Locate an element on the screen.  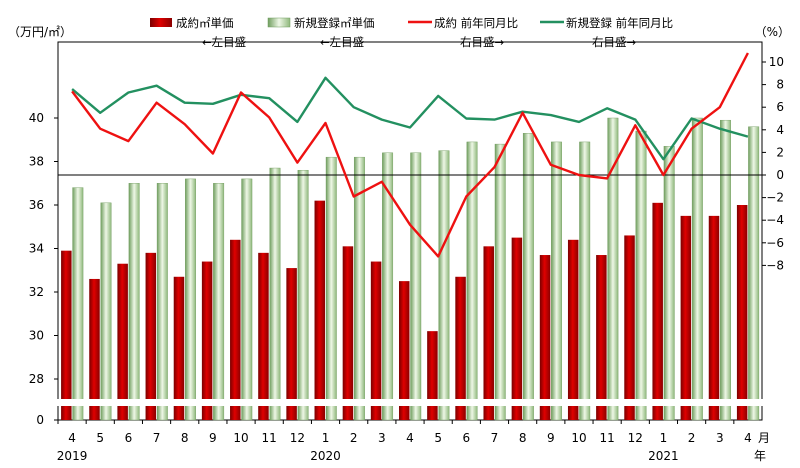
left-tick-label: 34 is located at coordinates (36, 249).